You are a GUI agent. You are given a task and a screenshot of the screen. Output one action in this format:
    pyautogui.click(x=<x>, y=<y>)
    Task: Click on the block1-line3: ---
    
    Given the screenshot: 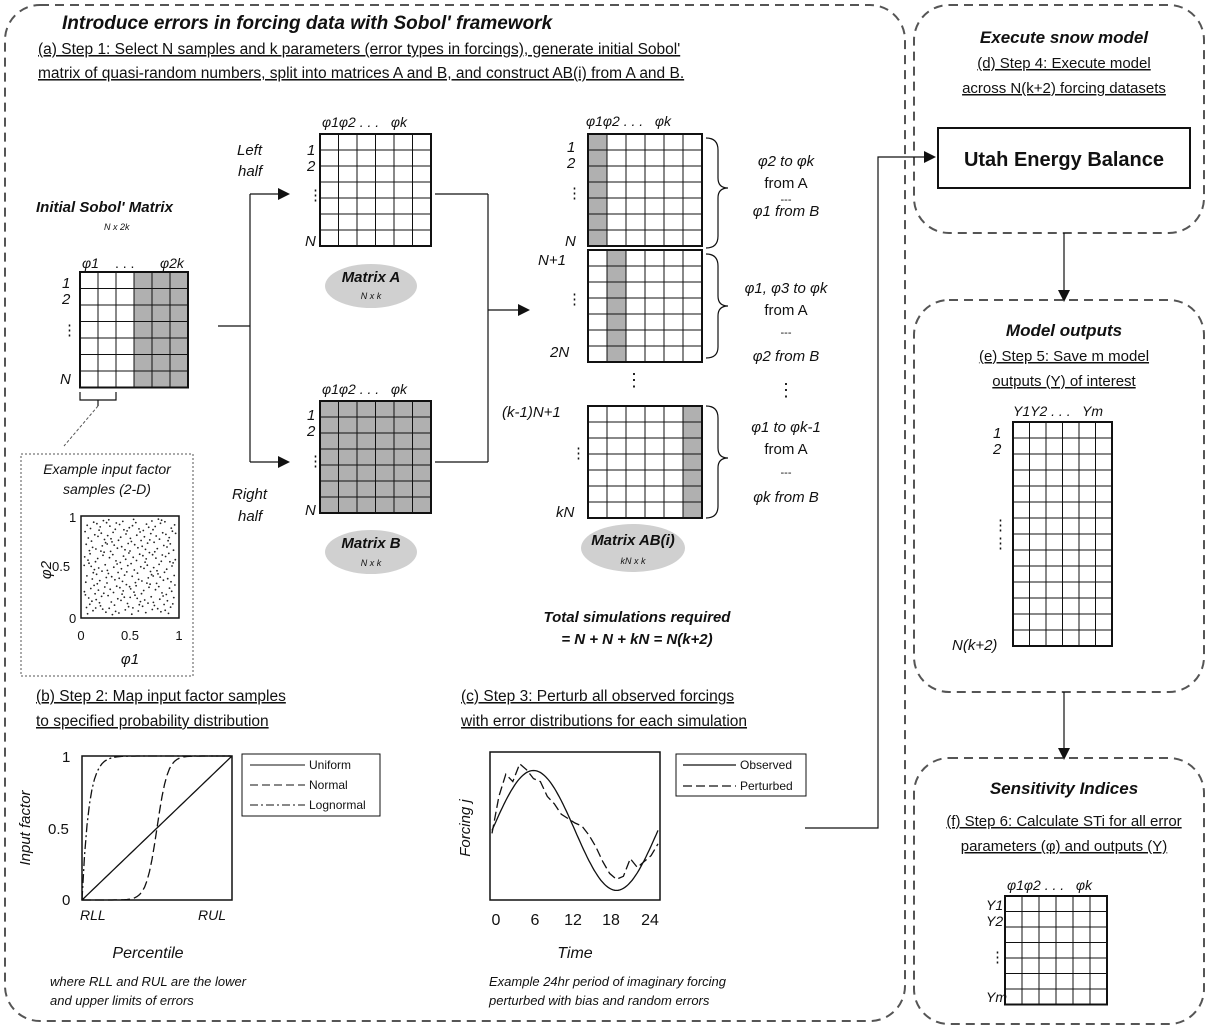 What is the action you would take?
    pyautogui.click(x=786, y=200)
    